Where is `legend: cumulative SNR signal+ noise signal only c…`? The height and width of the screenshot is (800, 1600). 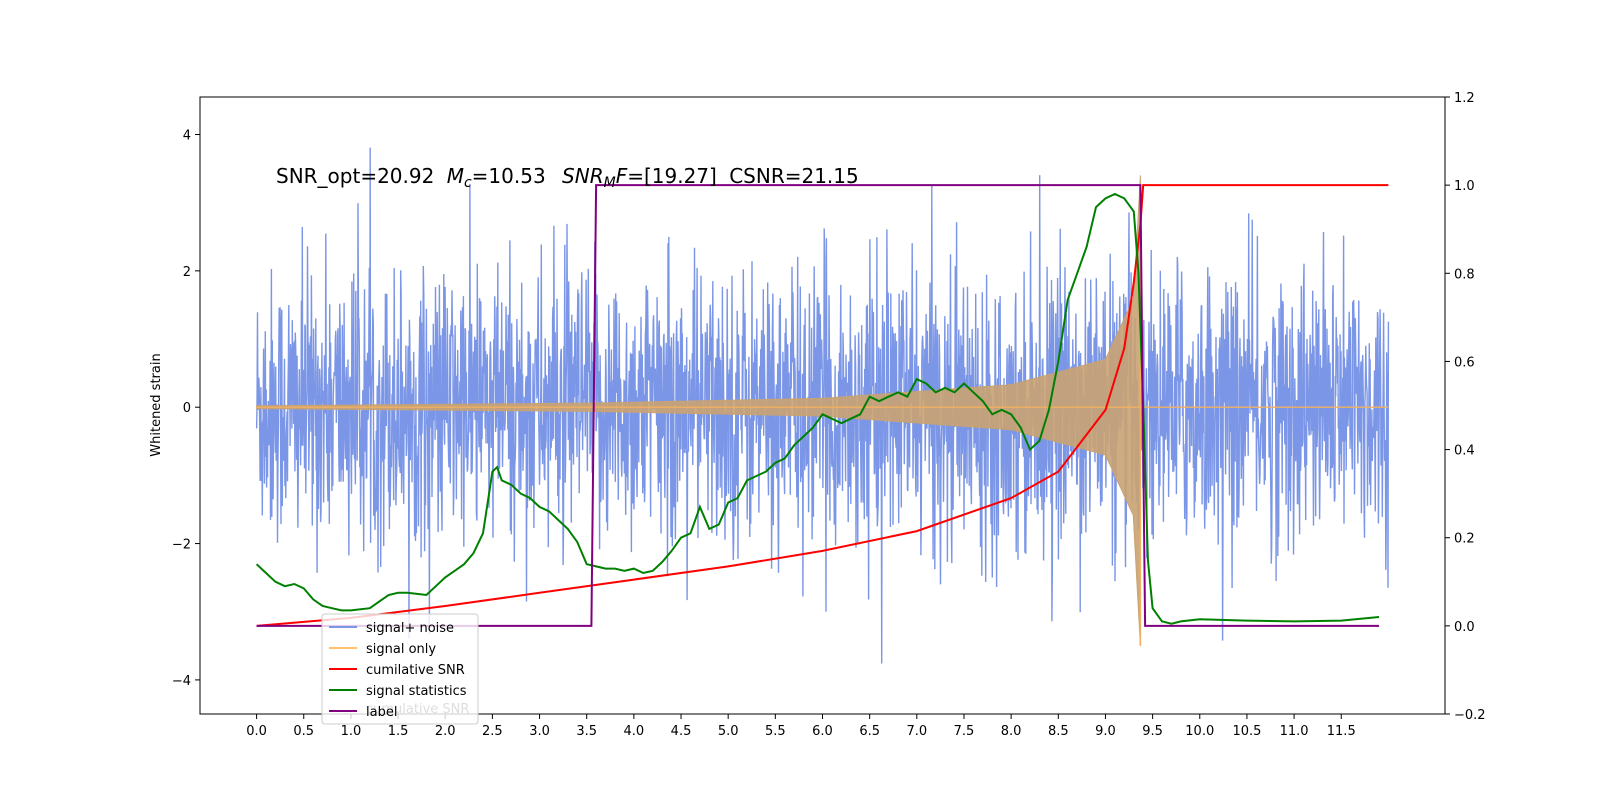 legend: cumulative SNR signal+ noise signal only c… is located at coordinates (400, 669).